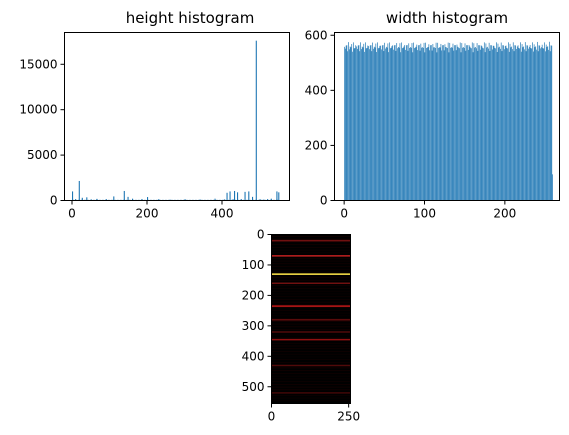 The height and width of the screenshot is (435, 569). Describe the element at coordinates (38, 110) in the screenshot. I see `height-ytick-label: 10000` at that location.